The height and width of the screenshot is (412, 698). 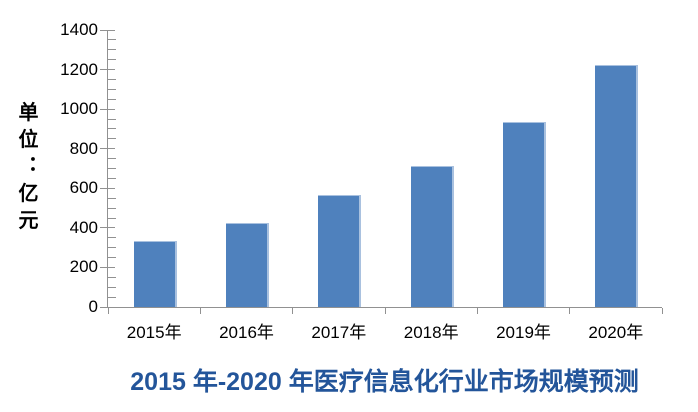 I want to click on bar-2015年, so click(x=155, y=273).